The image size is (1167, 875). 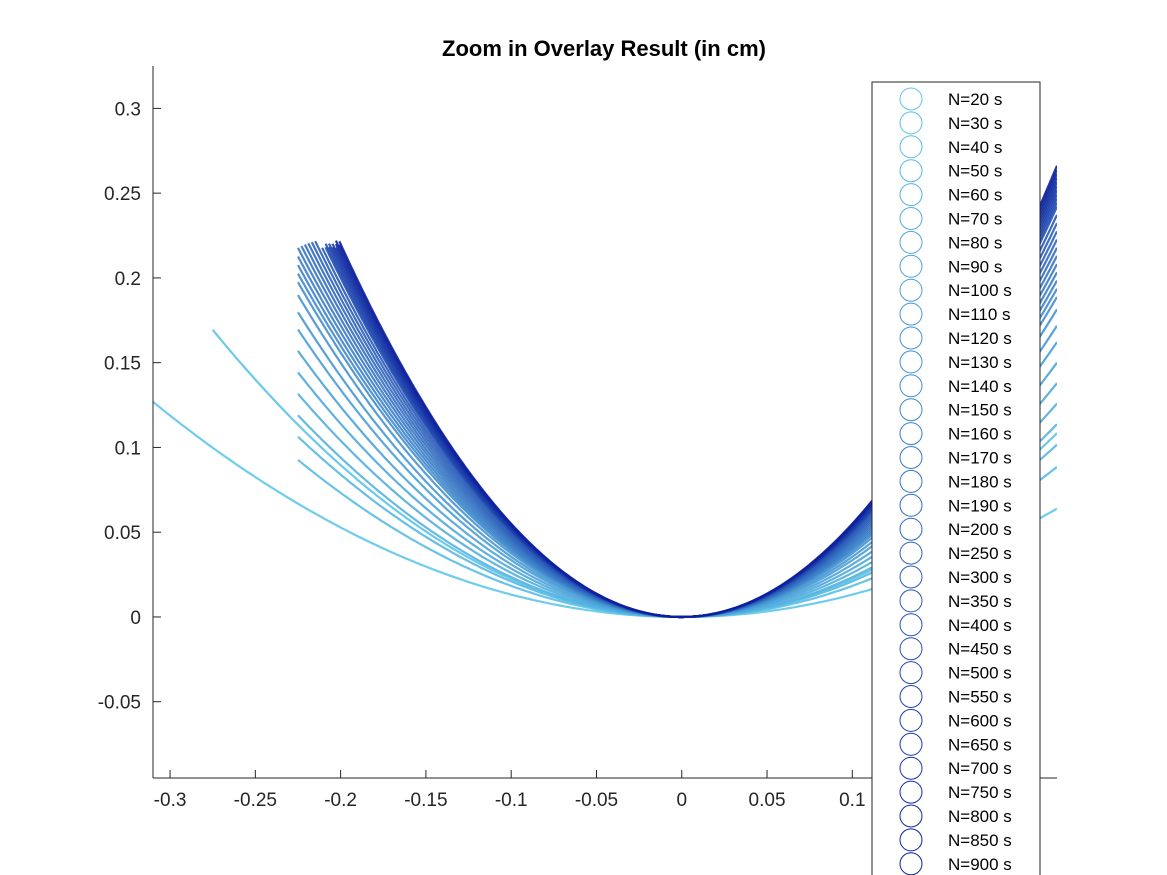 I want to click on legend-entry: N=850 s, so click(x=980, y=840).